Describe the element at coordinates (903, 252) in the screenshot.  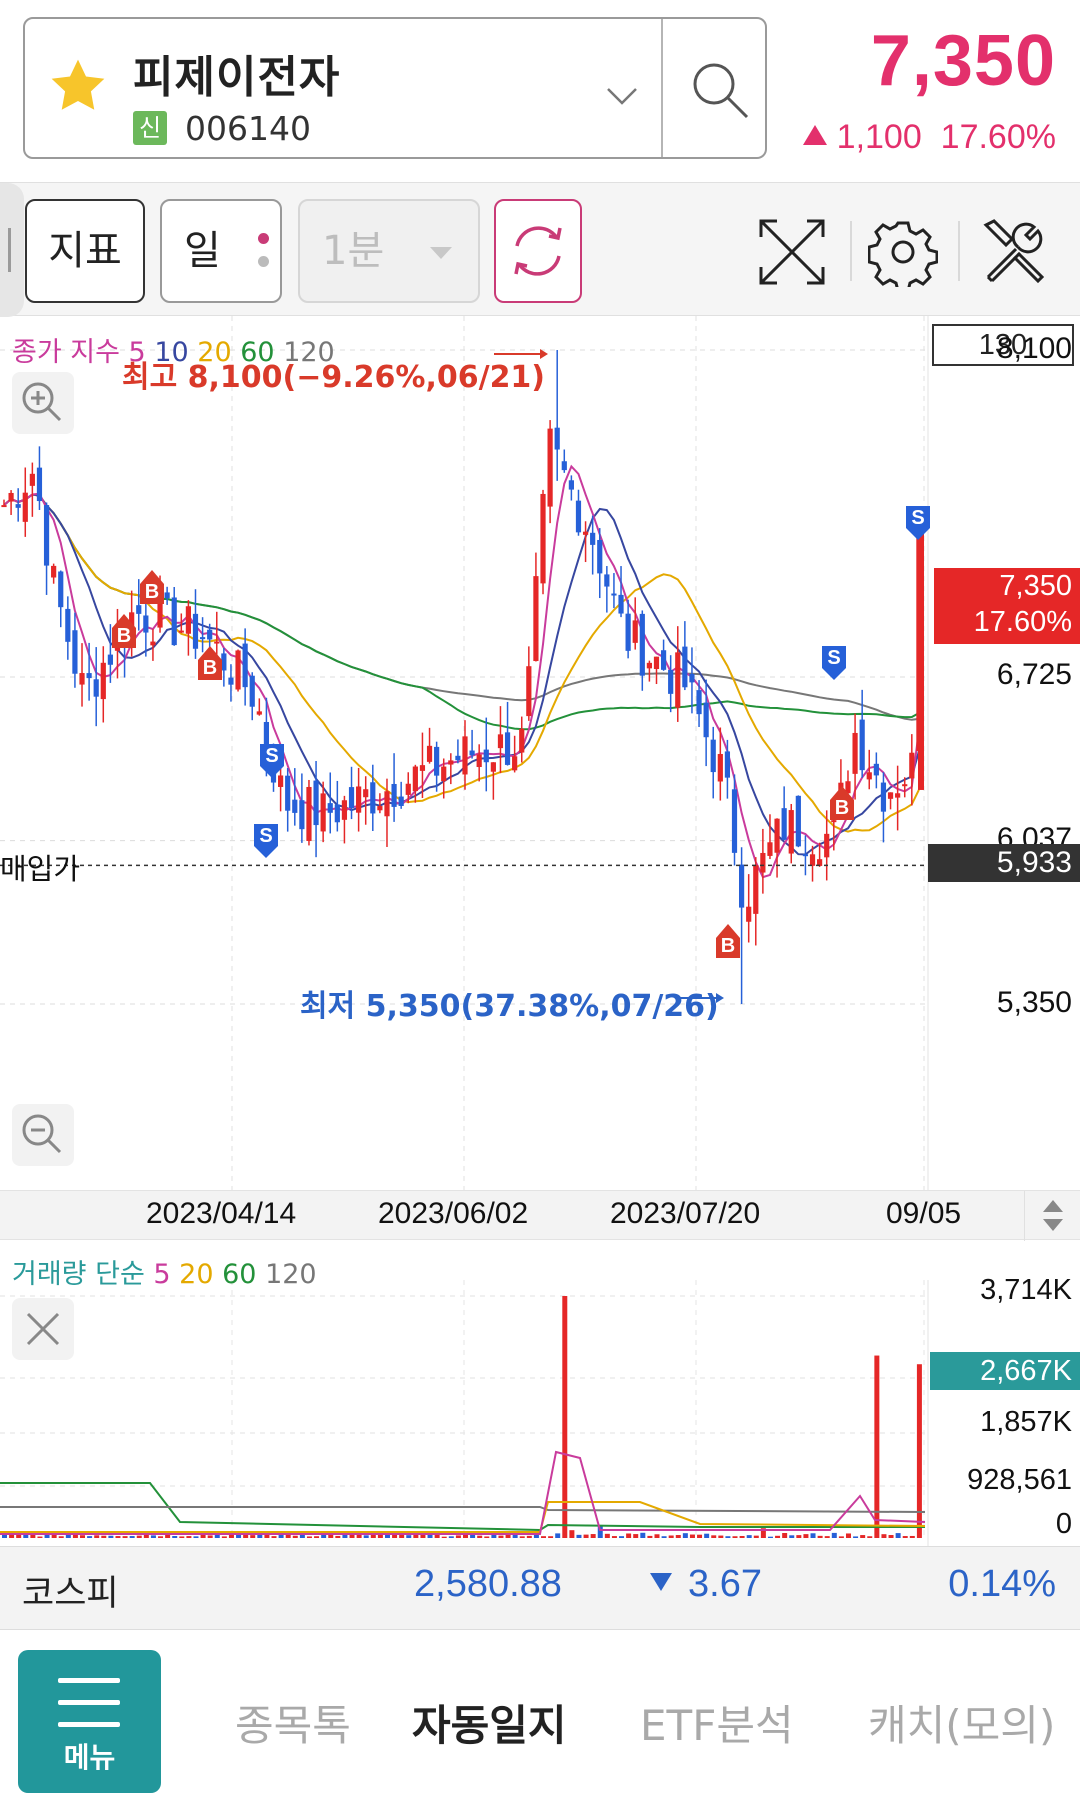
I see `gear-icon` at that location.